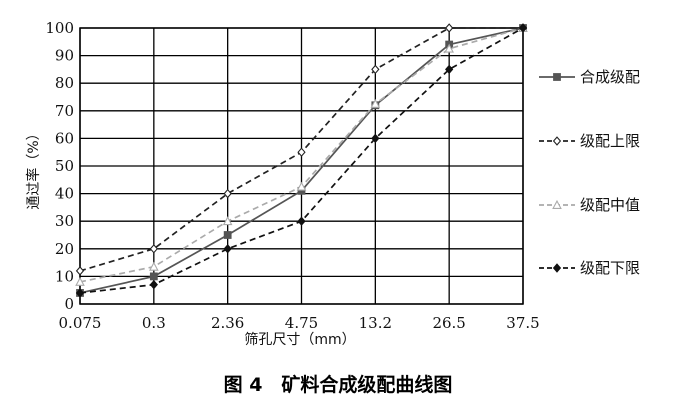 Image resolution: width=677 pixels, height=411 pixels. Describe the element at coordinates (33, 167) in the screenshot. I see `y-axis-title: 通过率（%）` at that location.